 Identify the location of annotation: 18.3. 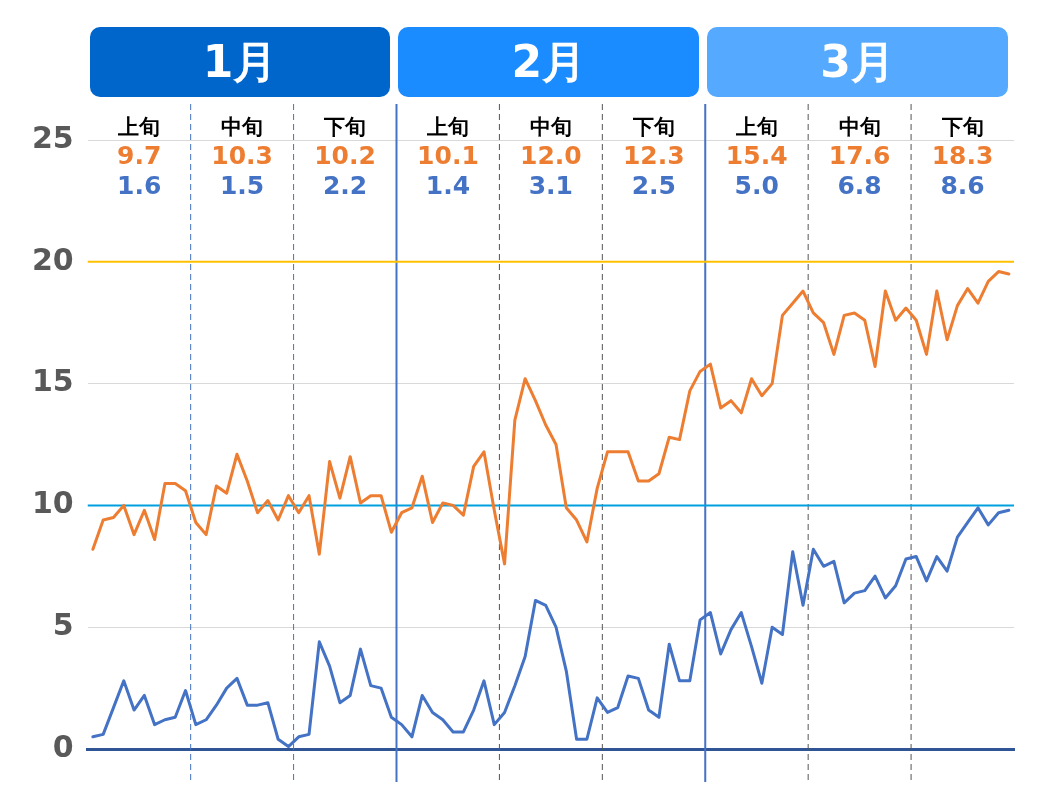
(962, 155).